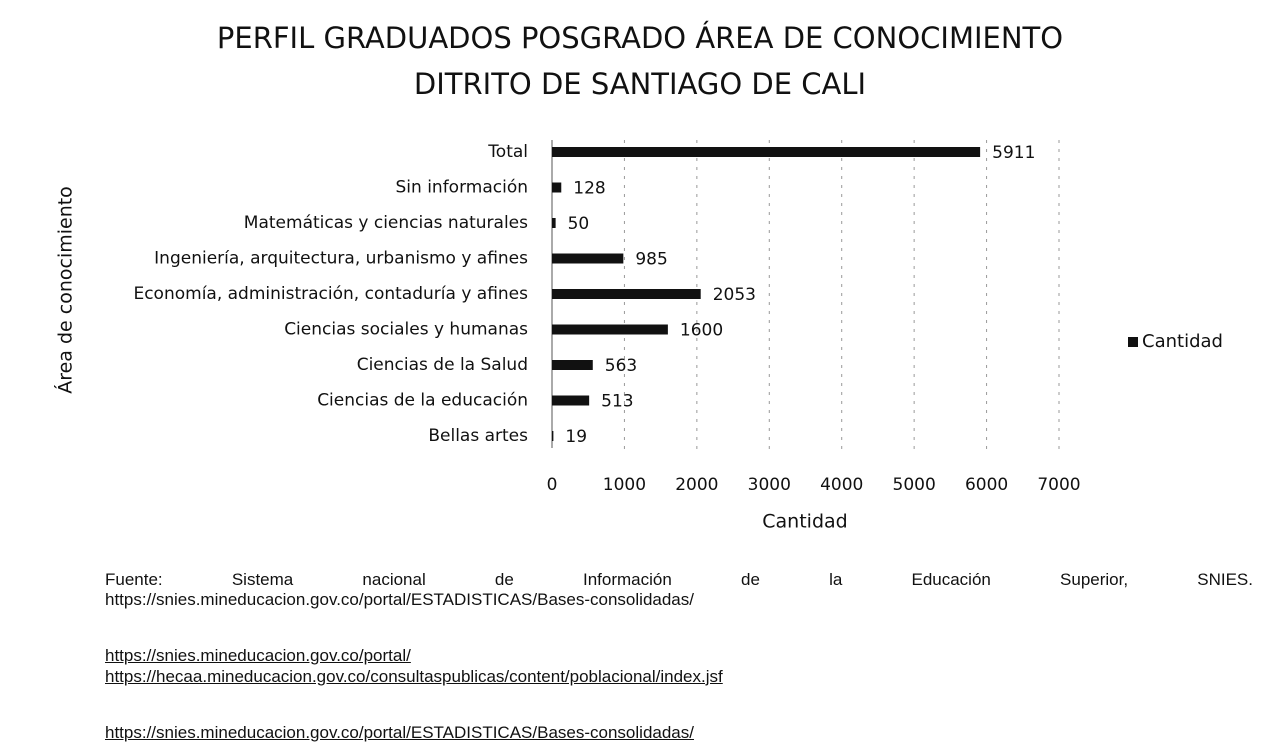 The image size is (1267, 743). Describe the element at coordinates (624, 485) in the screenshot. I see `x-tick-label: 1000` at that location.